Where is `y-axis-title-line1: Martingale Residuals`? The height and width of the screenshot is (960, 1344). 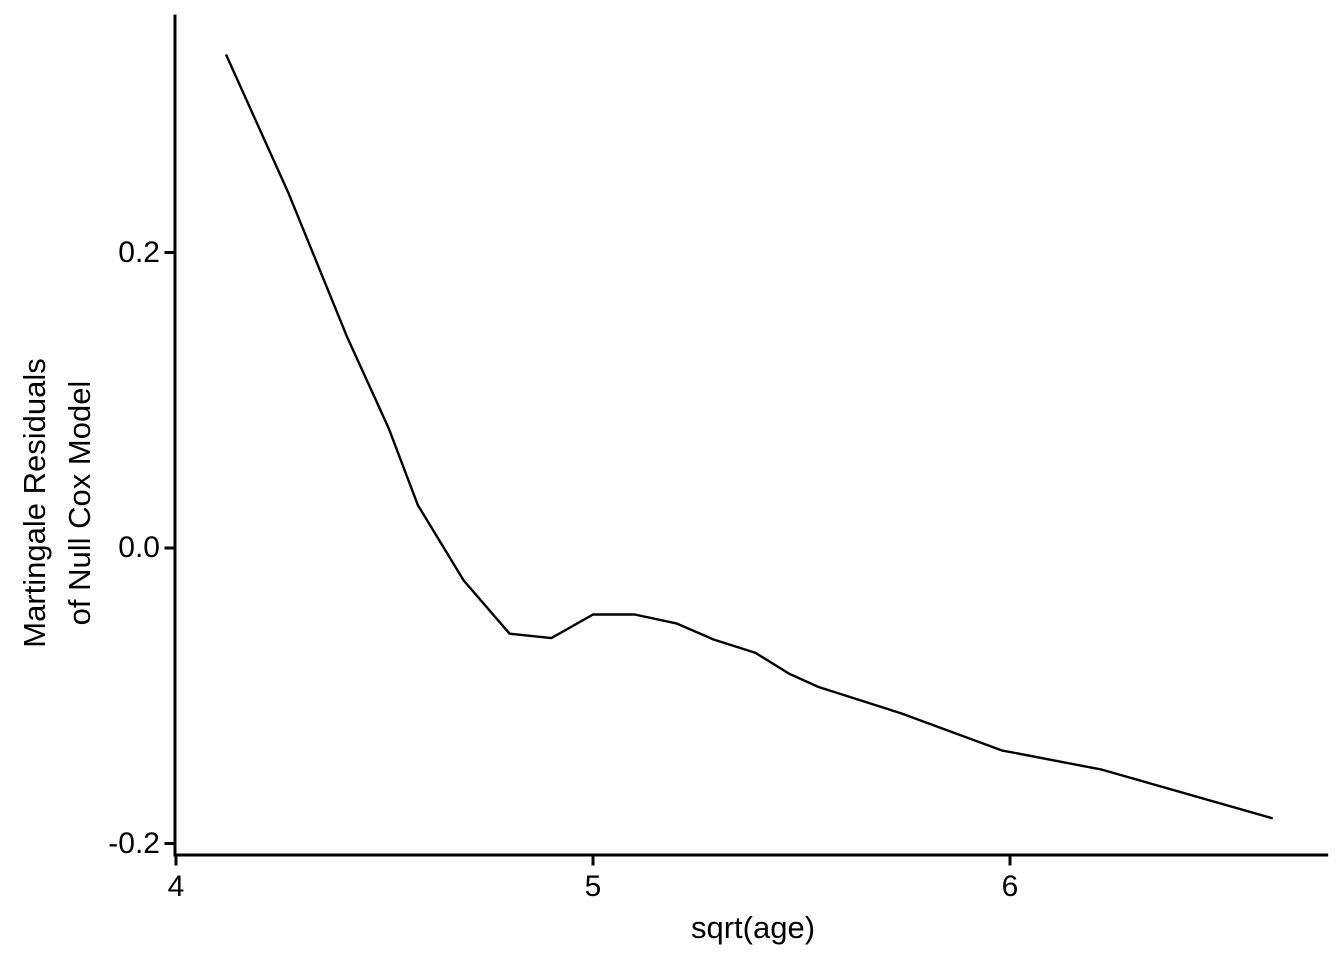 y-axis-title-line1: Martingale Residuals is located at coordinates (34, 503).